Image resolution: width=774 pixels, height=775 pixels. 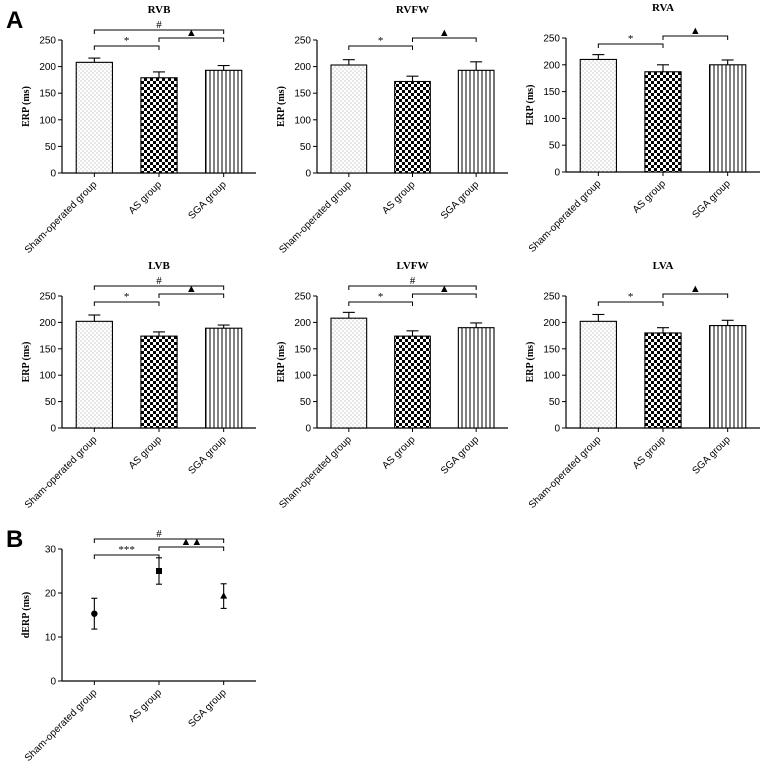 I want to click on lvfw-ytick-label: 0, so click(x=308, y=429).